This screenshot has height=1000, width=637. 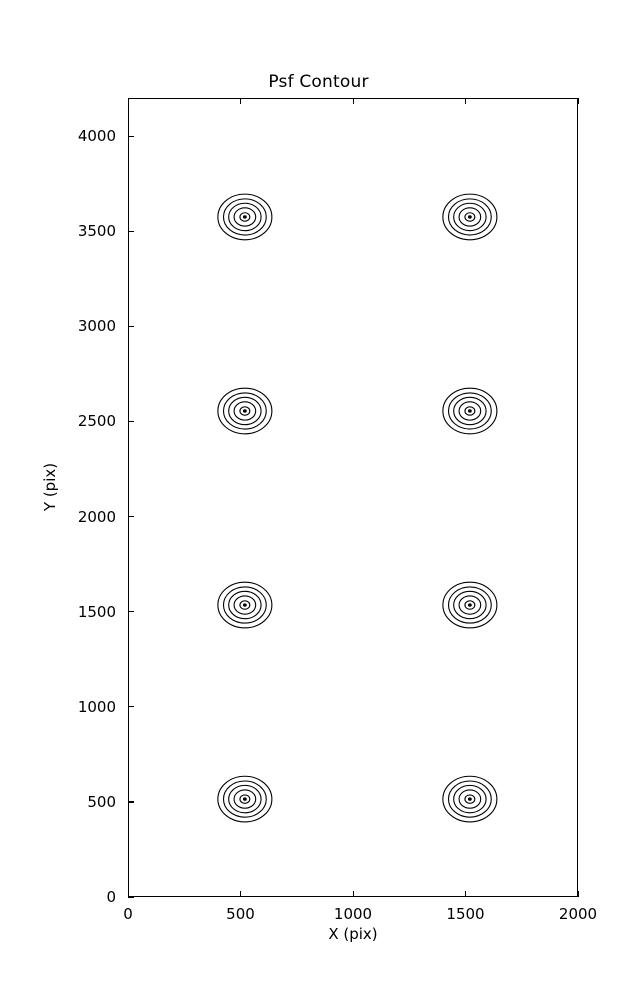 I want to click on x-tick-label: 0, so click(x=128, y=914).